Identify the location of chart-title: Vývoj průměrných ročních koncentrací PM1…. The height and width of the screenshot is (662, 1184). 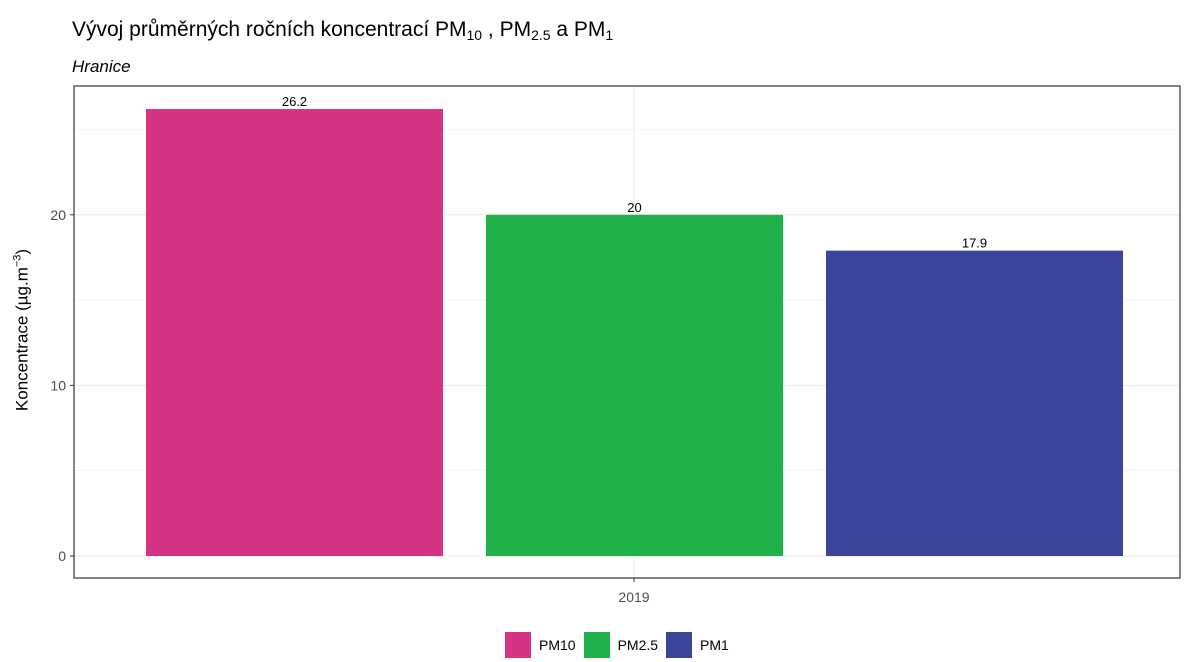
(343, 30).